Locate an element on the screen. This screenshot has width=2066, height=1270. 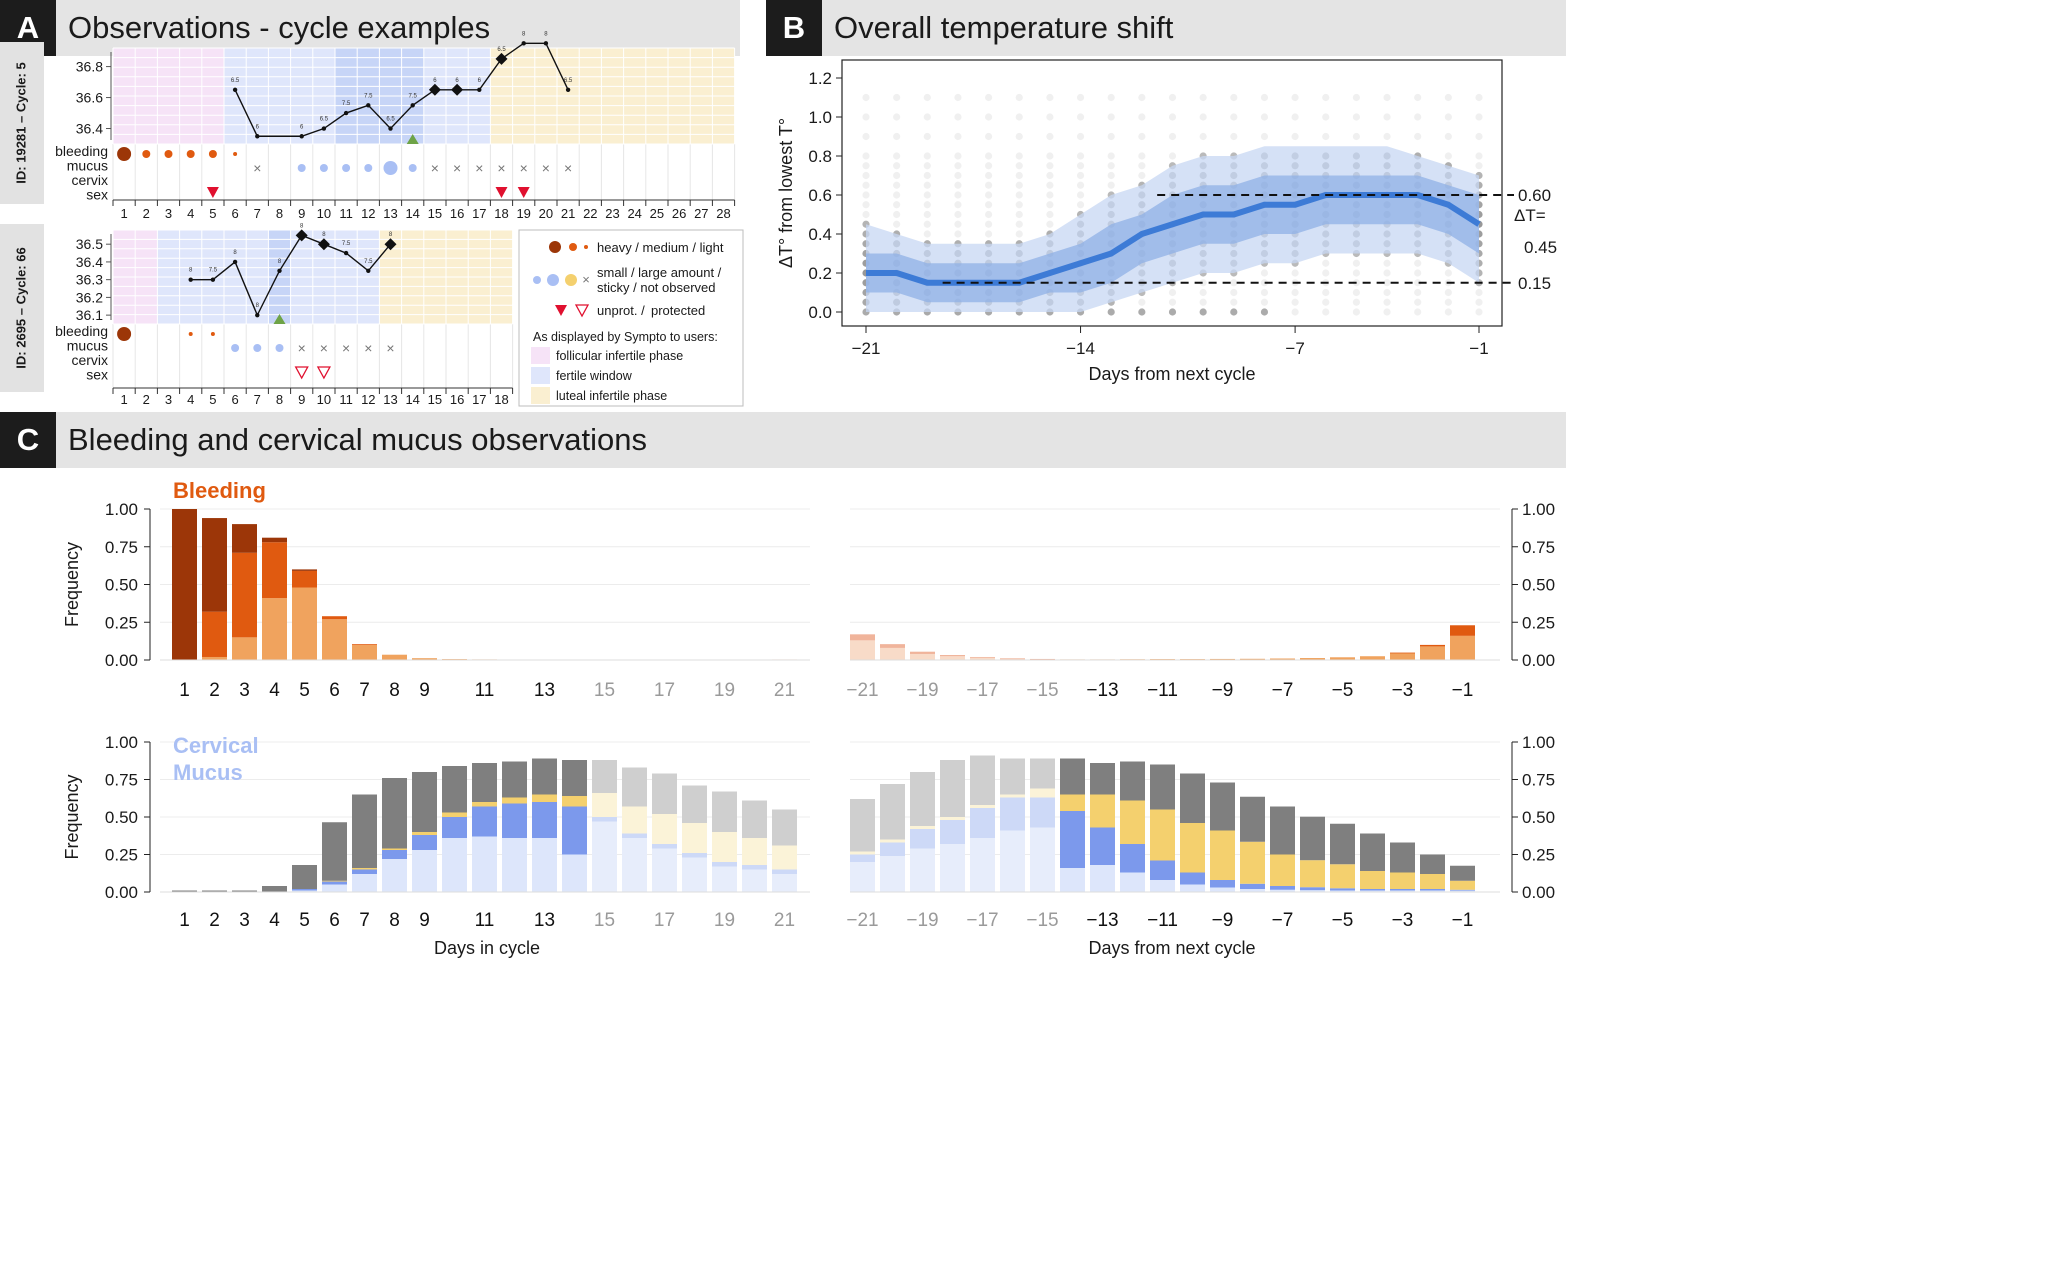
x-tick-label: 8 is located at coordinates (394, 690).